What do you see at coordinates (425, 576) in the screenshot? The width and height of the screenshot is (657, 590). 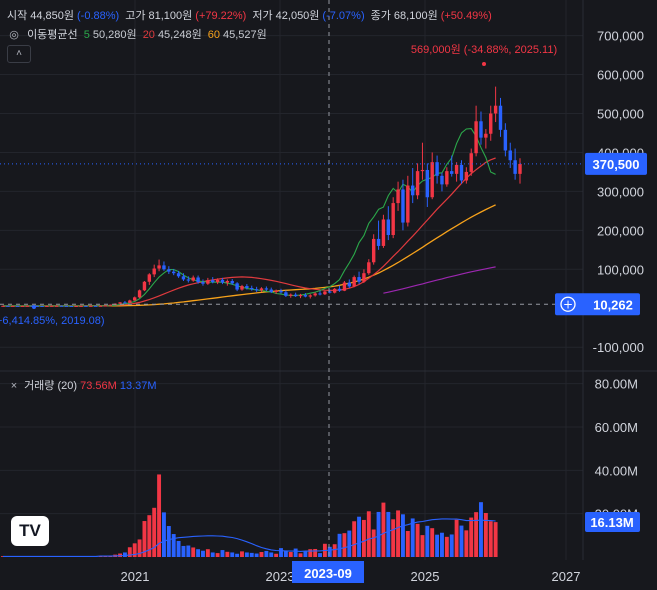 I see `time-tick-label: 2025` at bounding box center [425, 576].